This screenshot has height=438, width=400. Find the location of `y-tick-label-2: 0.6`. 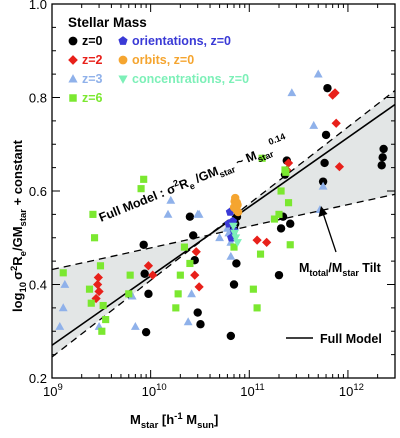

y-tick-label-2: 0.6 is located at coordinates (38, 191).